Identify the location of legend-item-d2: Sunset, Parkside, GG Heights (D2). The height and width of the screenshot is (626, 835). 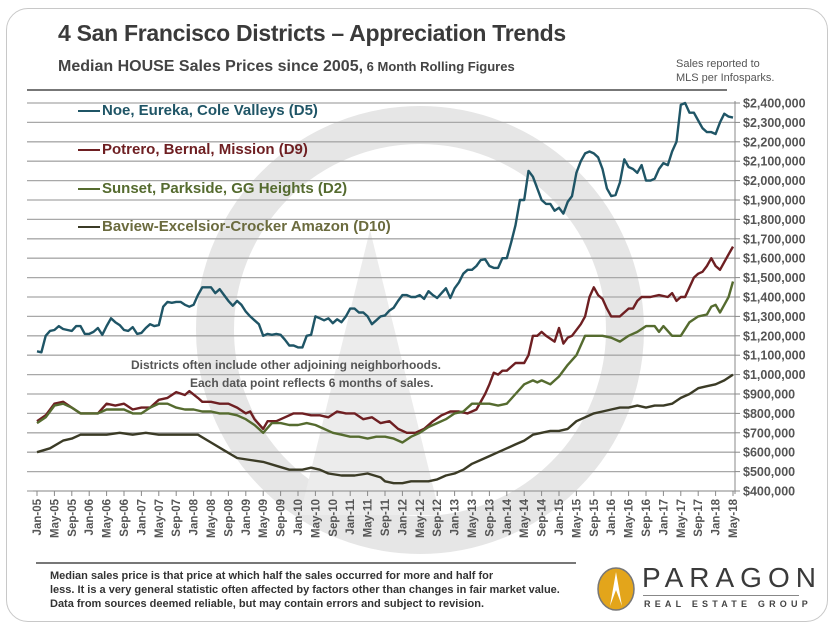
(212, 188).